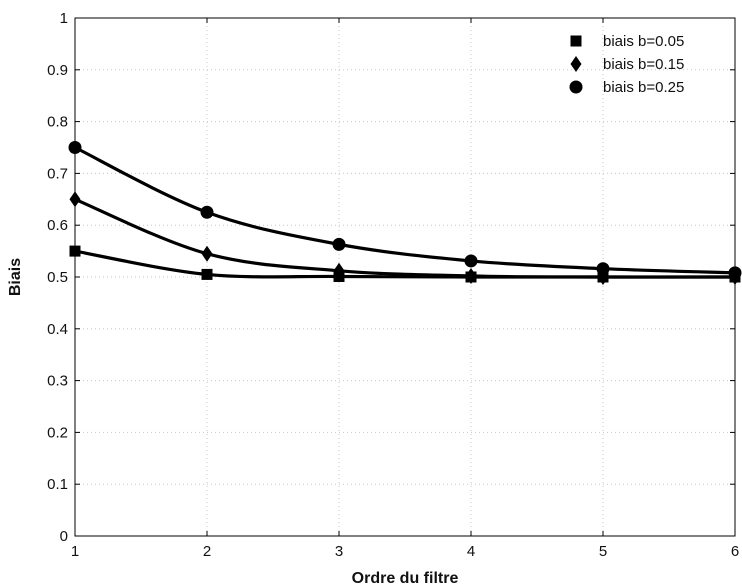 This screenshot has height=587, width=742. What do you see at coordinates (64, 536) in the screenshot?
I see `y-tick-label: 0` at bounding box center [64, 536].